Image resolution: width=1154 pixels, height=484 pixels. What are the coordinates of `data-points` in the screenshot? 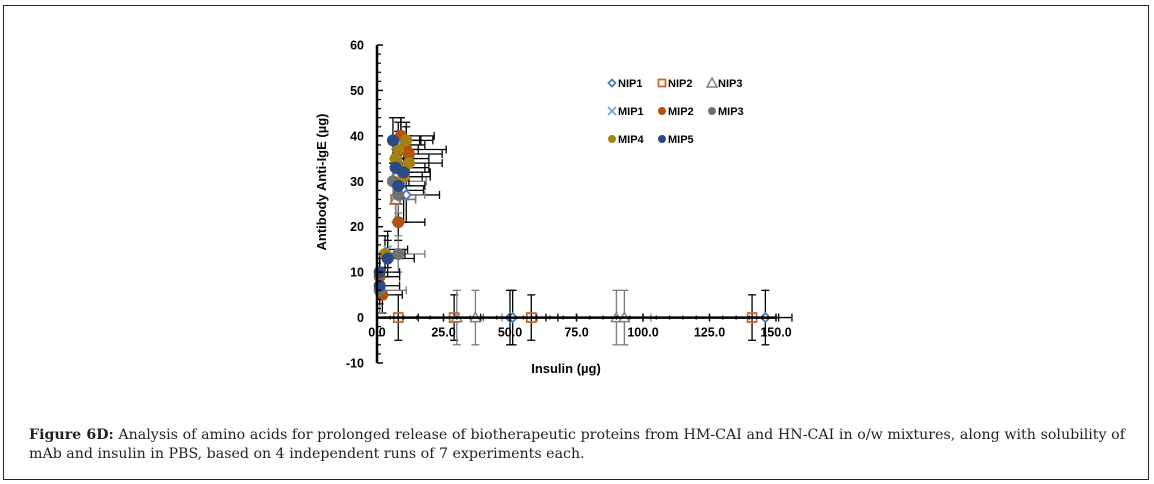 It's located at (572, 226).